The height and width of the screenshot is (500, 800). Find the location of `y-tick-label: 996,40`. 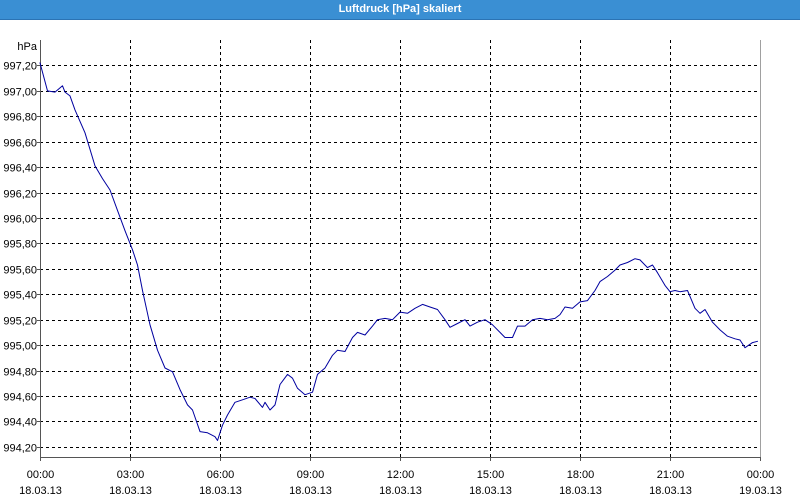

y-tick-label: 996,40 is located at coordinates (20, 169).